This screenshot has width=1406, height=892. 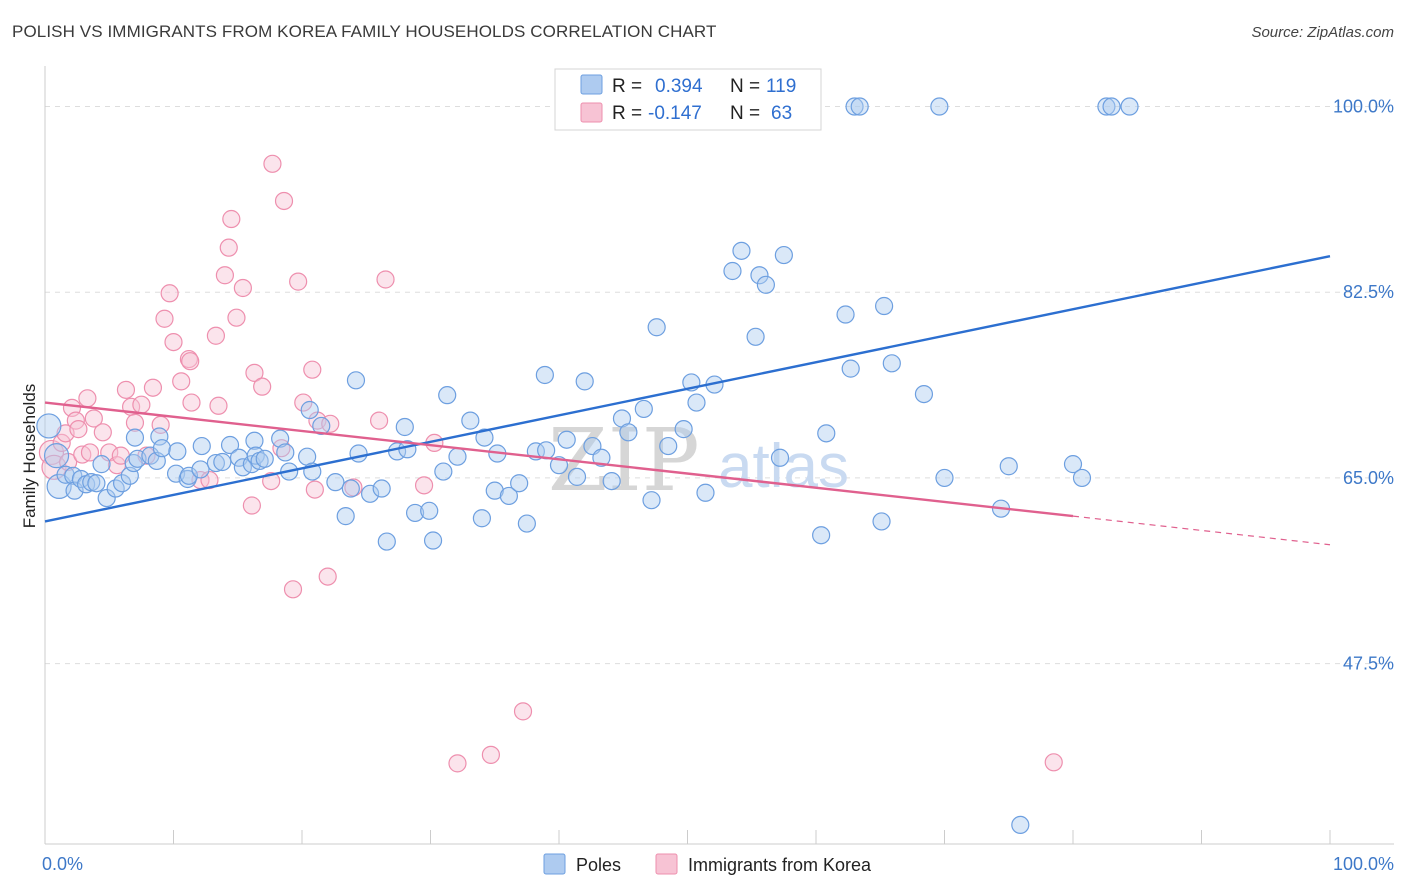 What do you see at coordinates (745, 86) in the screenshot?
I see `stats-poles-n-label: N =` at bounding box center [745, 86].